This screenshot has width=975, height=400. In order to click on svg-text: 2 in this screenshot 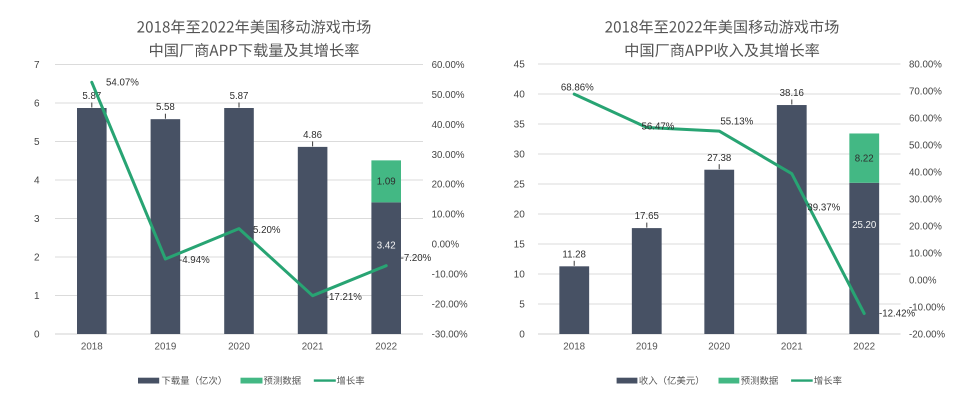, I will do `click(37, 258)`.